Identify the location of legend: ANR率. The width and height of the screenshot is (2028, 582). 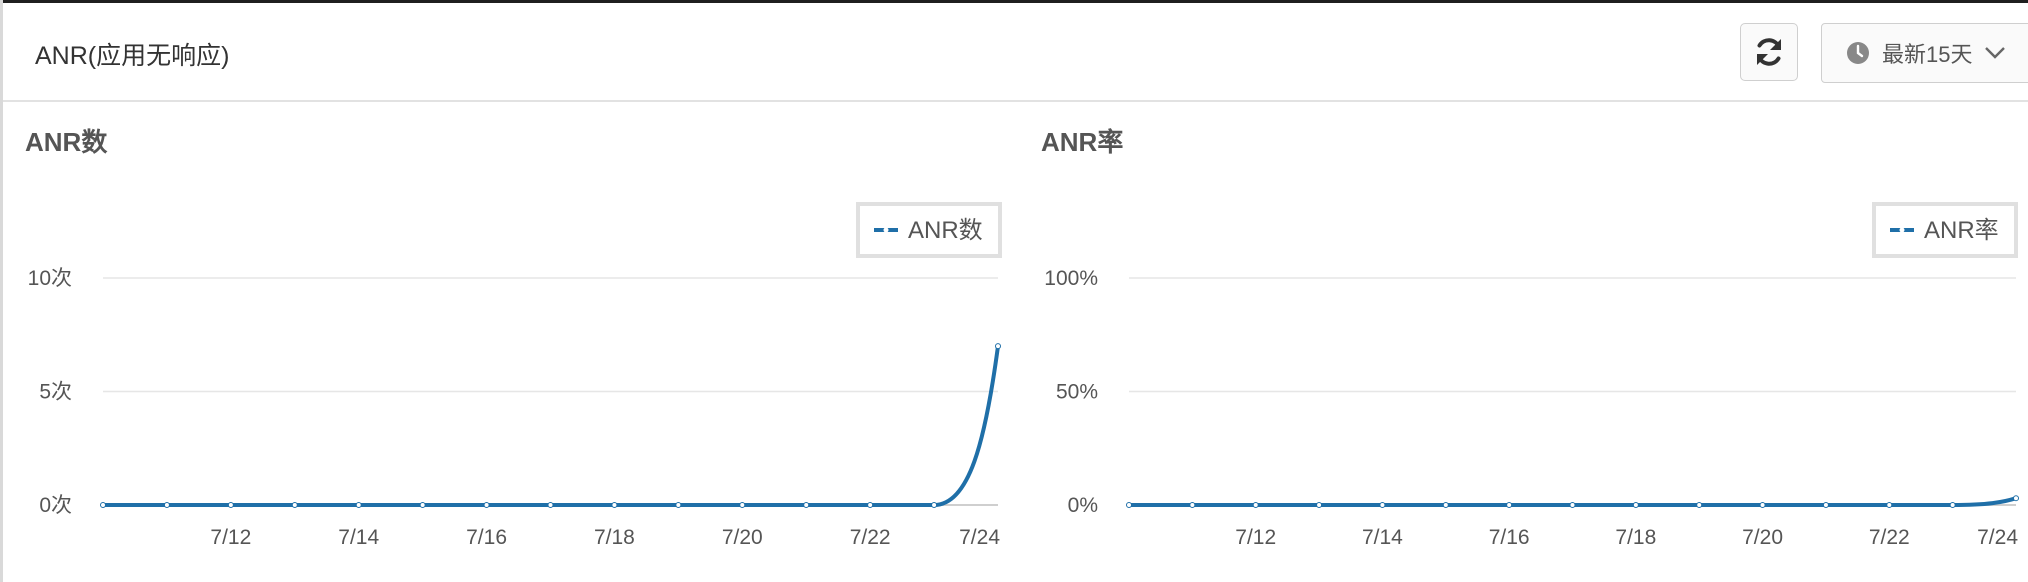
(1945, 230).